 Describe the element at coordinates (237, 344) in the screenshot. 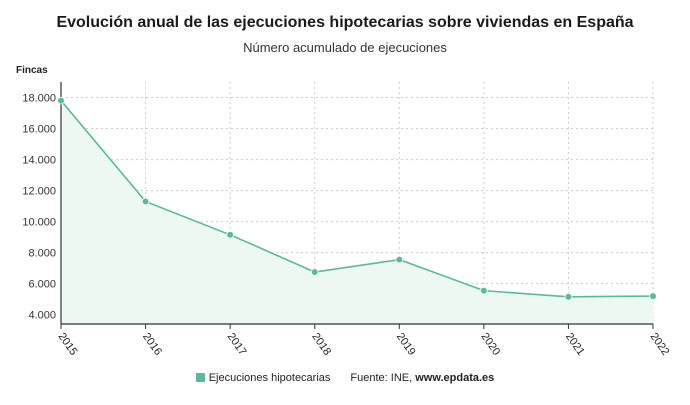

I see `x-tick-label-2017: 2017` at that location.